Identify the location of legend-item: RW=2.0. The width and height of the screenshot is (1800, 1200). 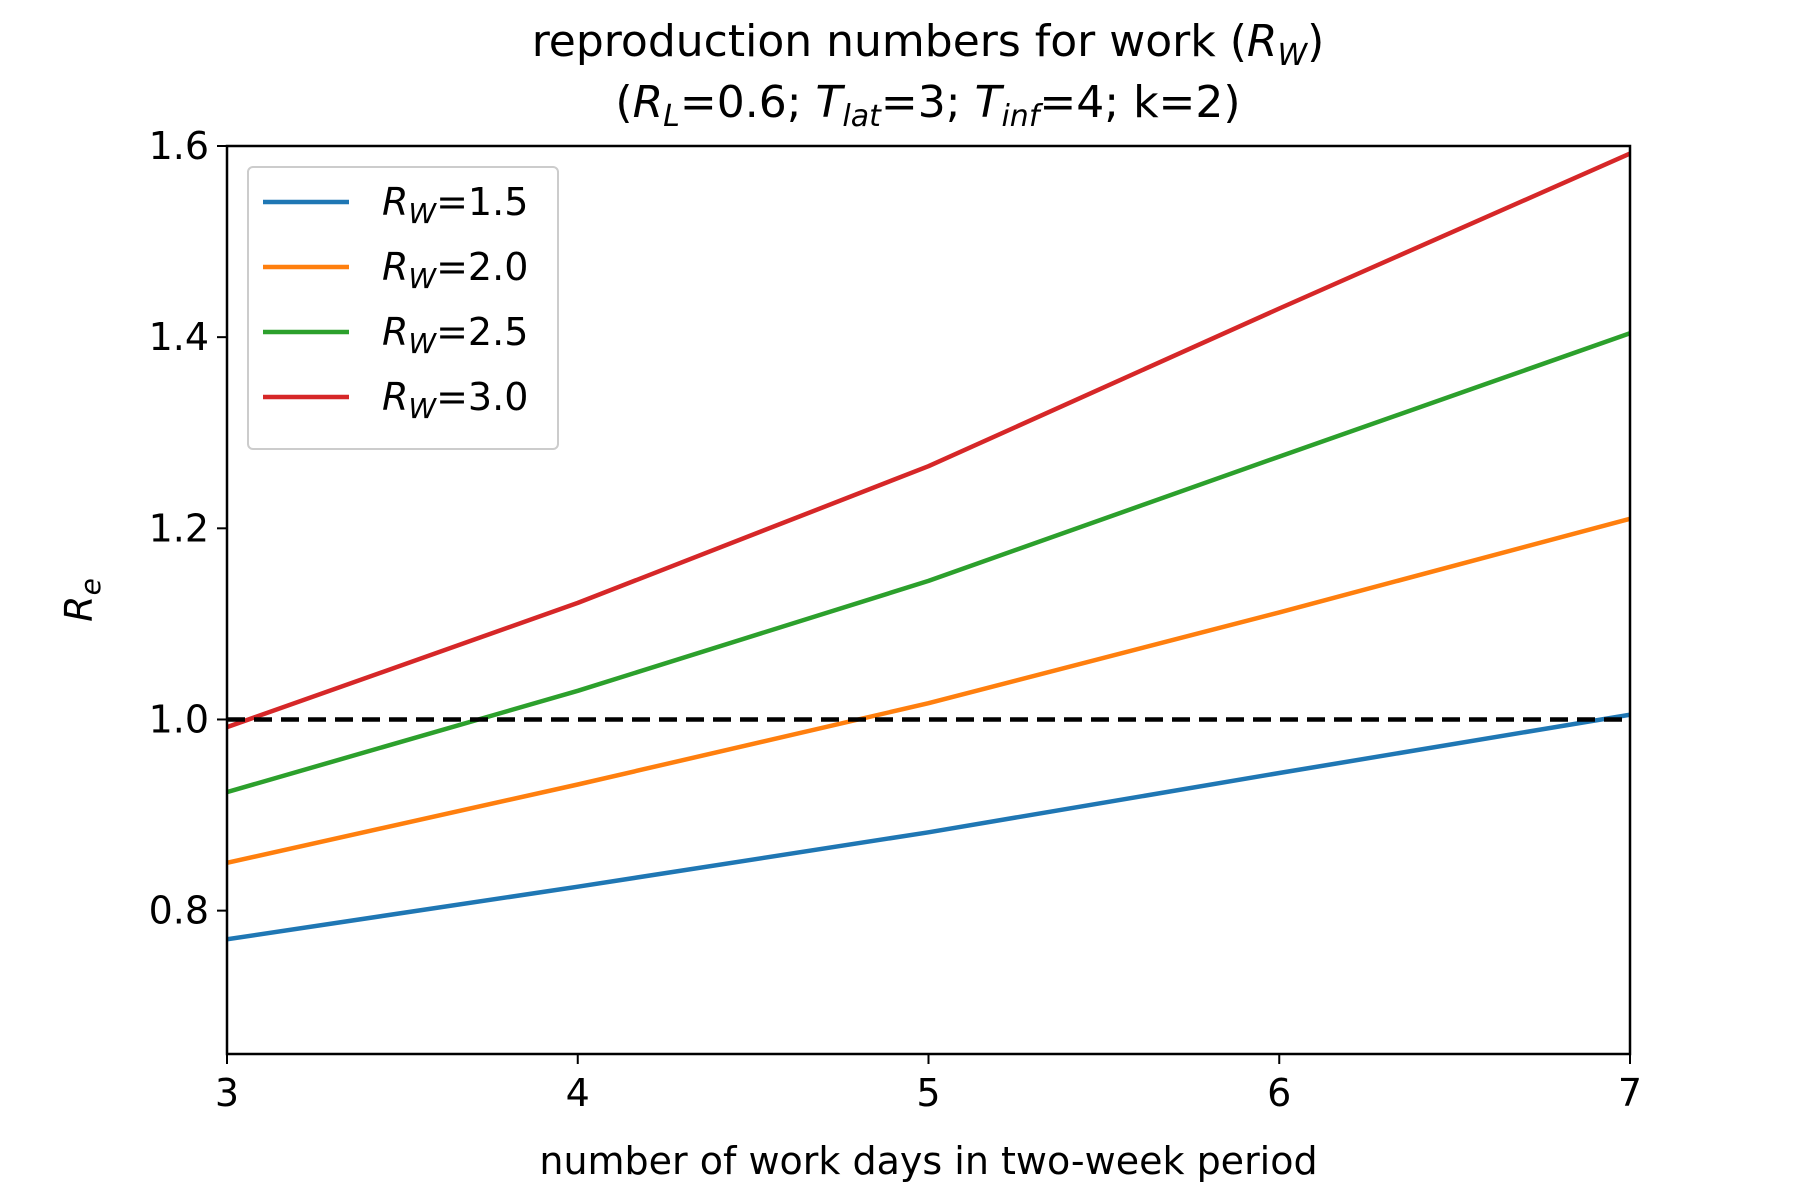
(395, 270).